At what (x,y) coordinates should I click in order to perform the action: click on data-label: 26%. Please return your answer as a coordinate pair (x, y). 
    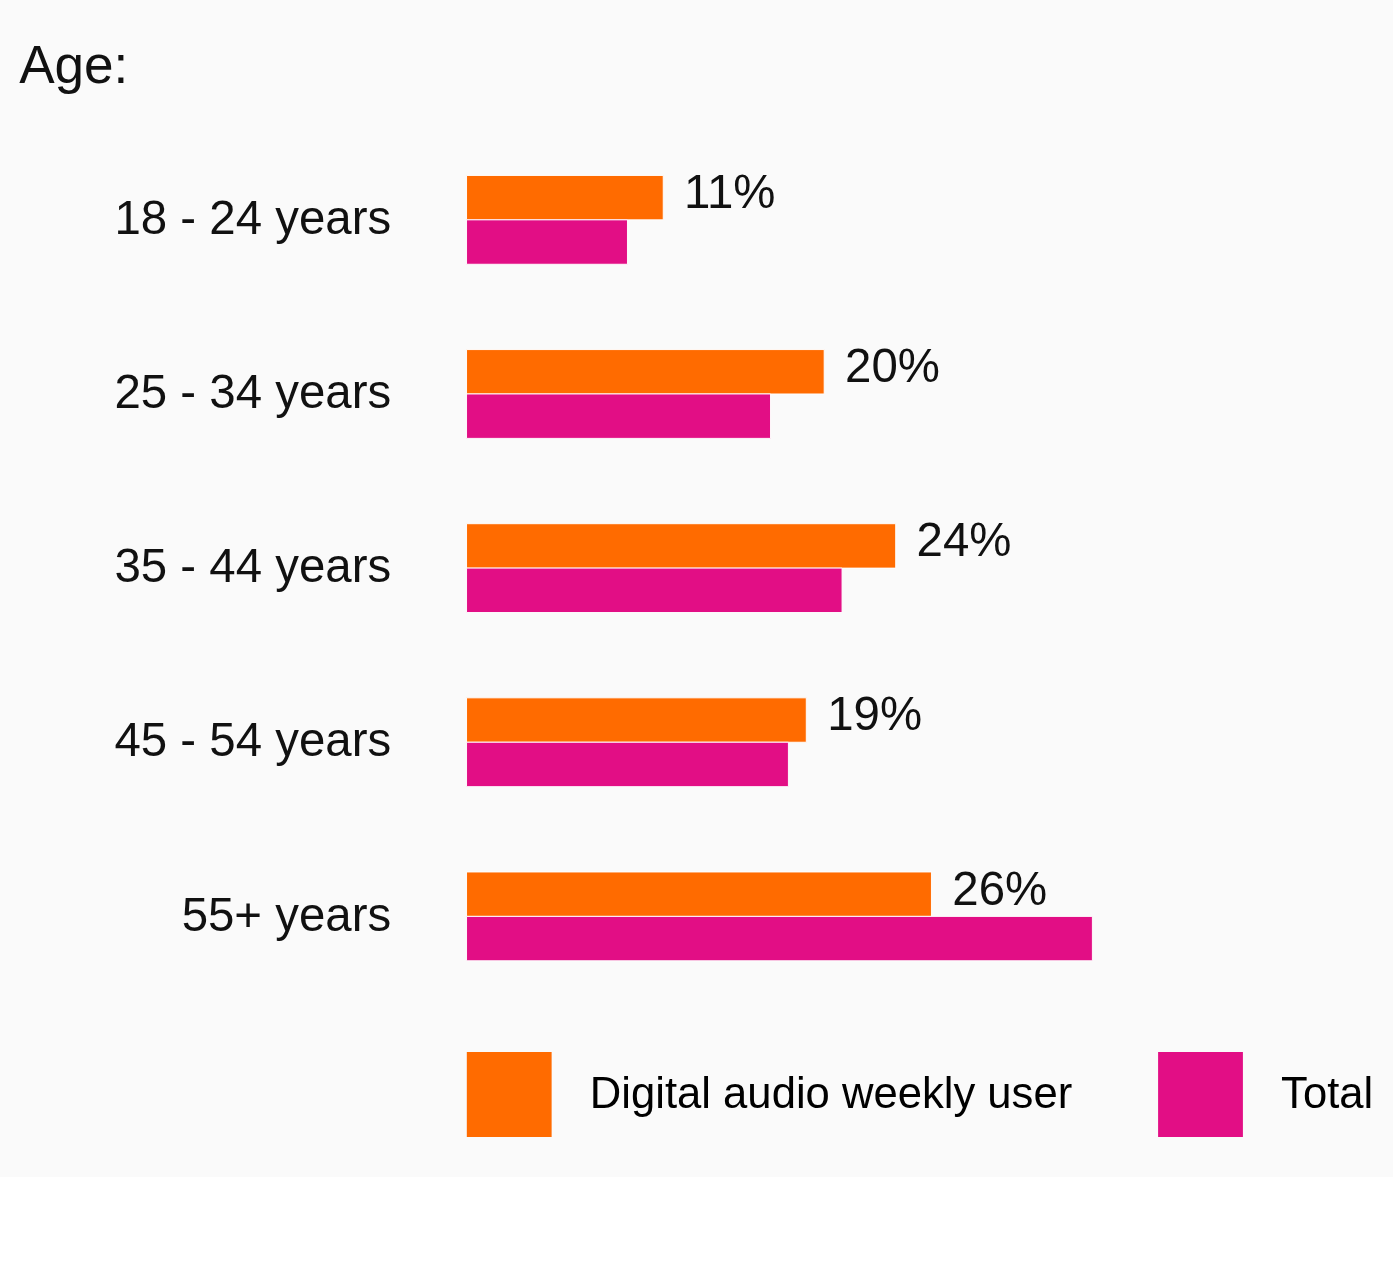
    Looking at the image, I should click on (1000, 888).